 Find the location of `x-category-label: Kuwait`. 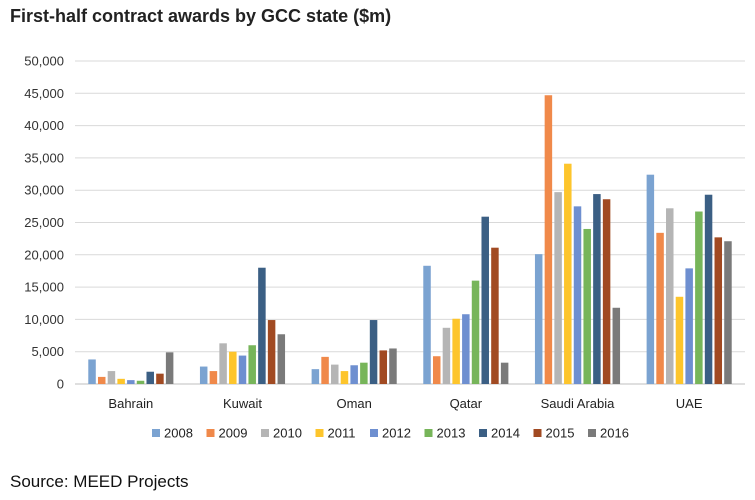

x-category-label: Kuwait is located at coordinates (242, 403).